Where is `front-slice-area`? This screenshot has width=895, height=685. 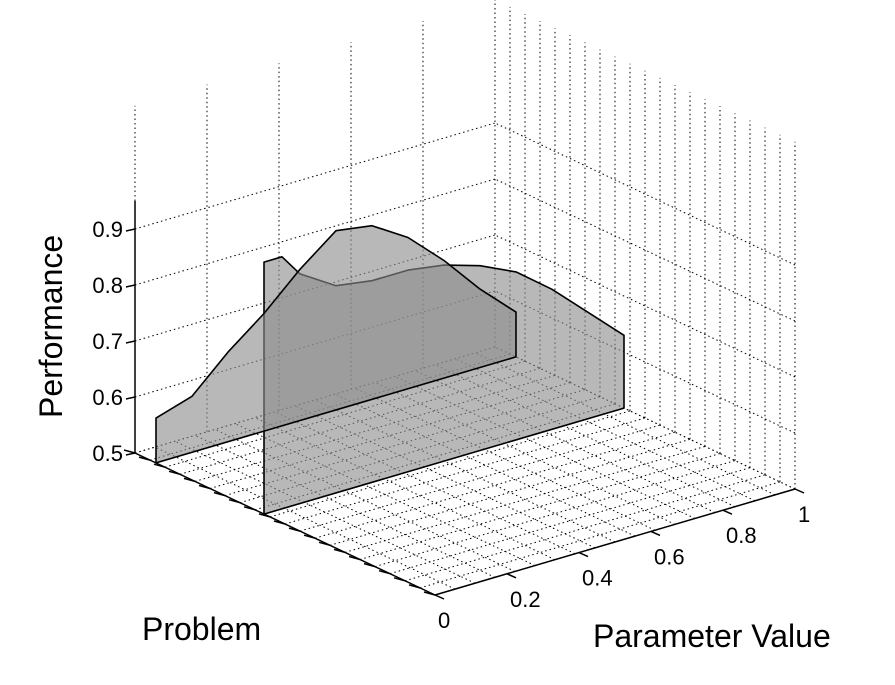
front-slice-area is located at coordinates (336, 344).